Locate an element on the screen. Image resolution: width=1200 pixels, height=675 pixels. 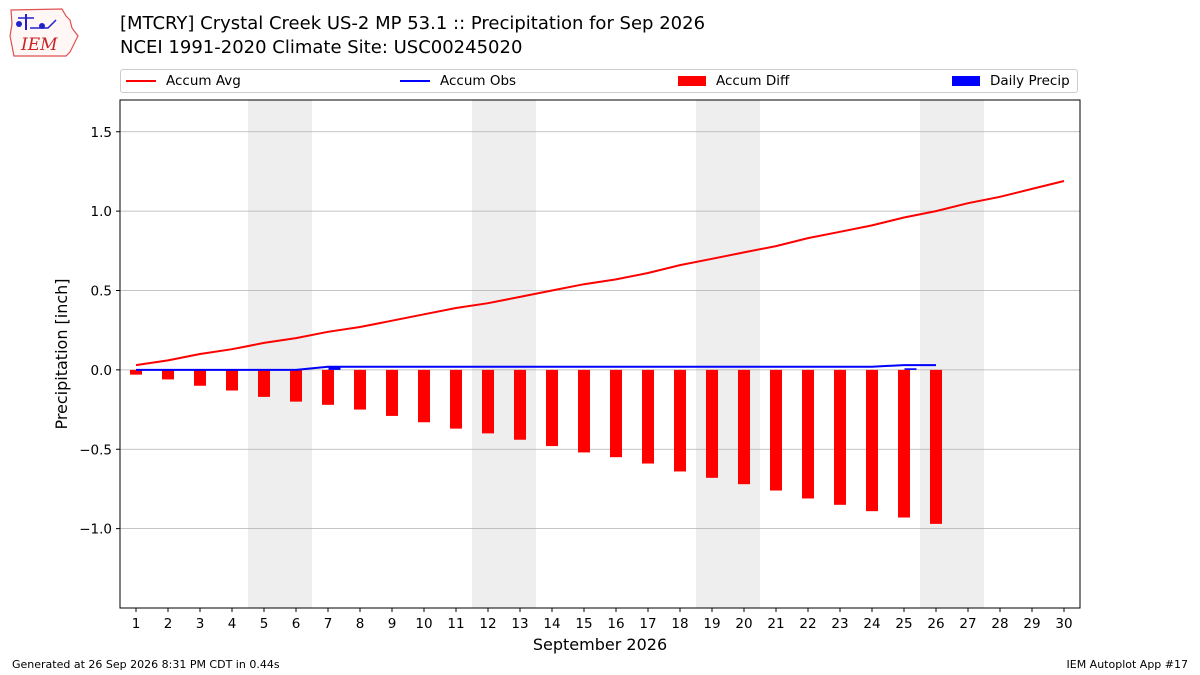
legend-item-accum-avg: Accum Avg is located at coordinates (183, 81).